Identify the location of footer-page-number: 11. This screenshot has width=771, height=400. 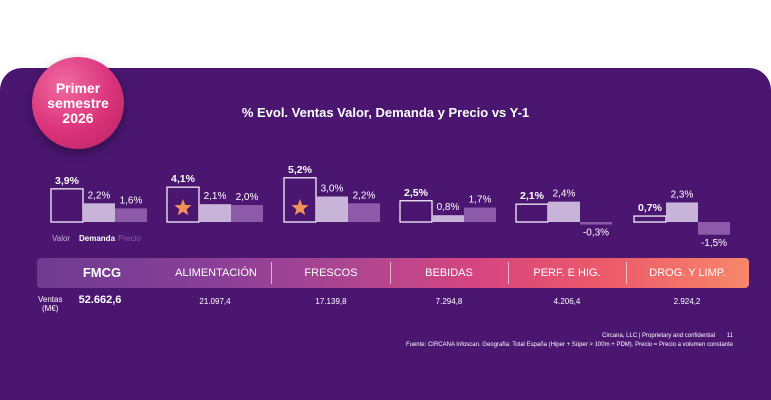
(729, 336).